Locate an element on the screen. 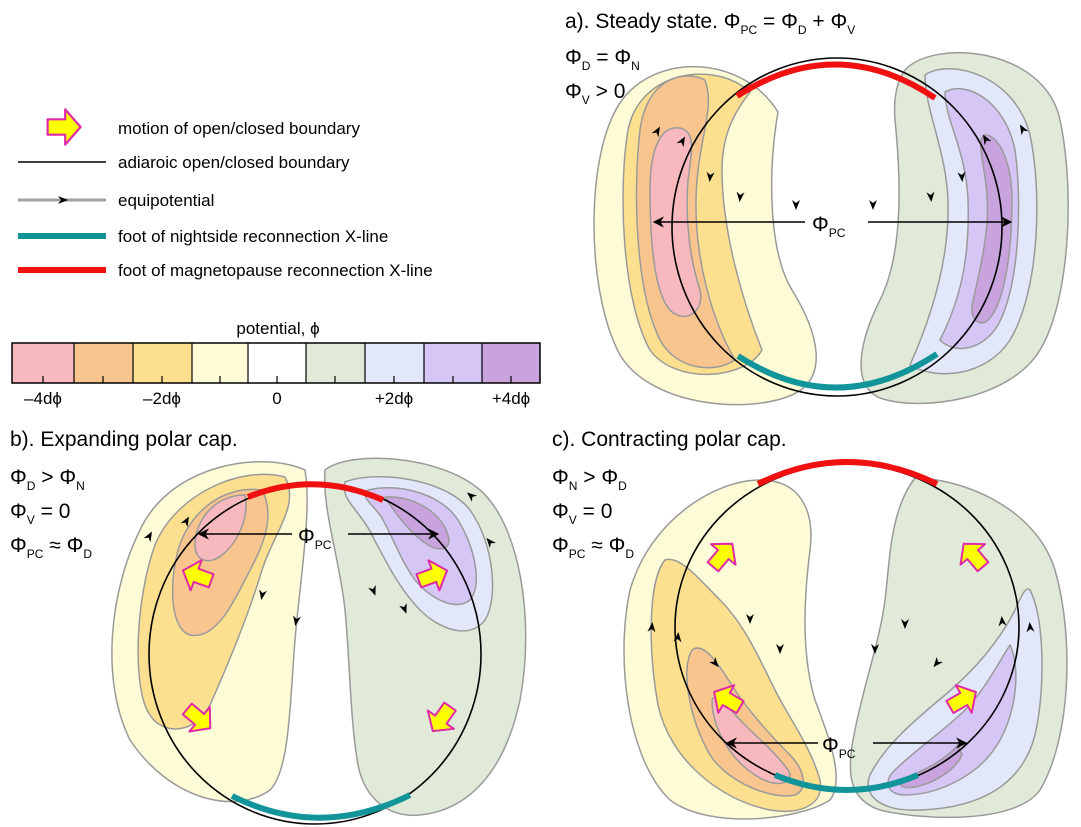  colorbar-title: potential, ϕ is located at coordinates (277, 328).